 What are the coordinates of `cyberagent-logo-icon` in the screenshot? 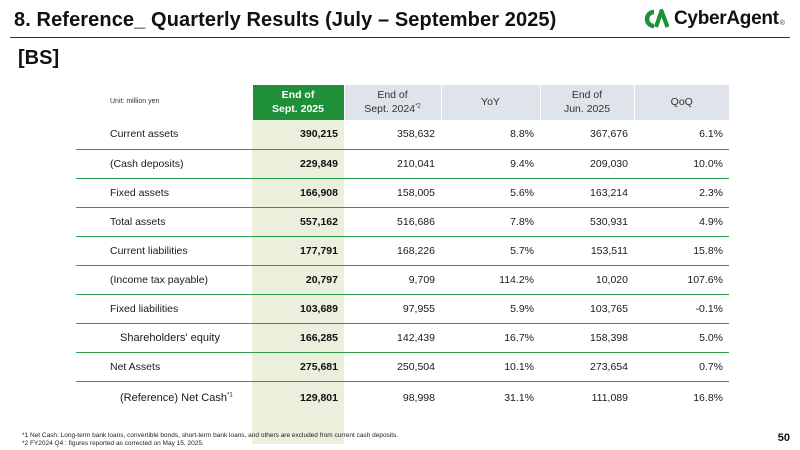 It's located at (656, 19).